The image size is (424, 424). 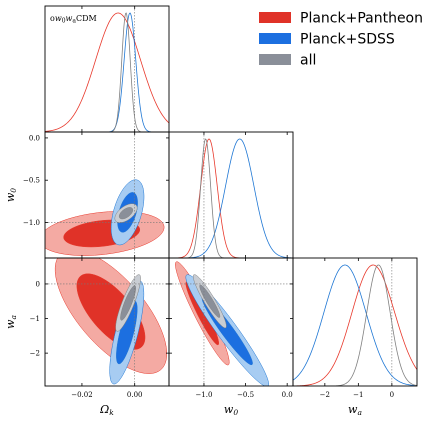 What do you see at coordinates (245, 395) in the screenshot?
I see `x-tick-label: −0.5` at bounding box center [245, 395].